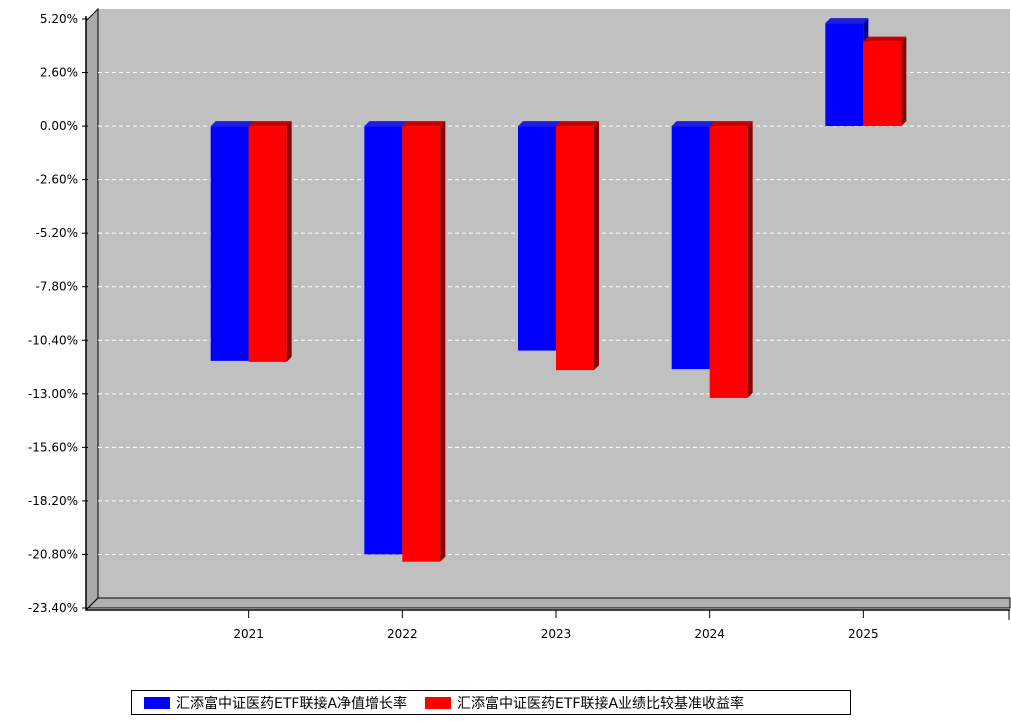 Image resolution: width=1011 pixels, height=722 pixels. What do you see at coordinates (709, 634) in the screenshot?
I see `x-tick-label: 2024` at bounding box center [709, 634].